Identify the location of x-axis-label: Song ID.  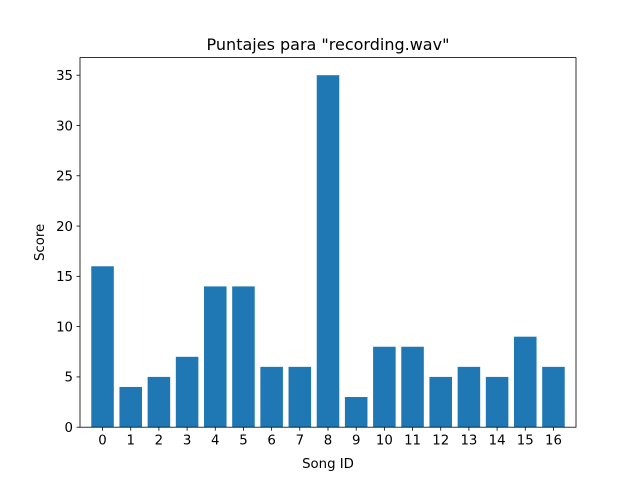
(328, 464).